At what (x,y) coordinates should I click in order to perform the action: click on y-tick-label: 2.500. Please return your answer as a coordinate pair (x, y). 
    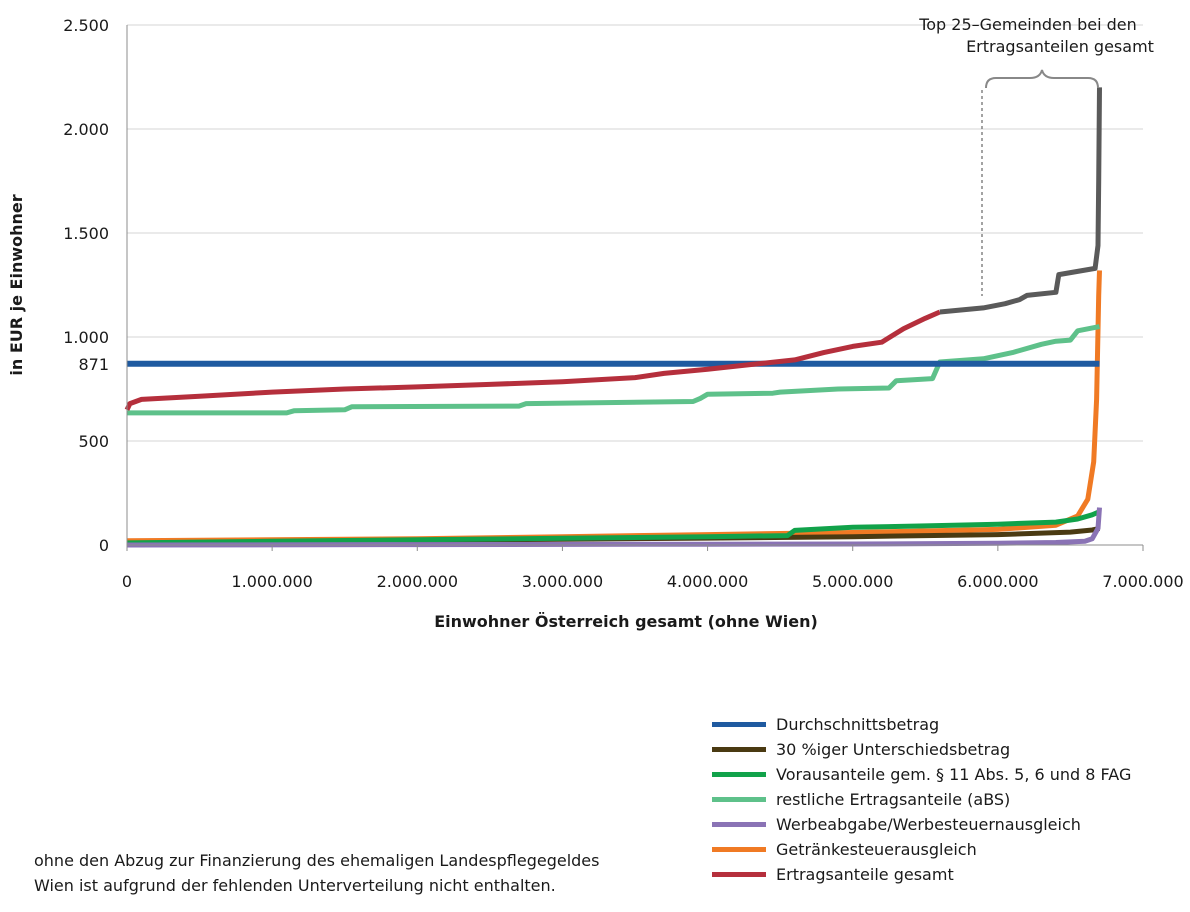
    Looking at the image, I should click on (86, 25).